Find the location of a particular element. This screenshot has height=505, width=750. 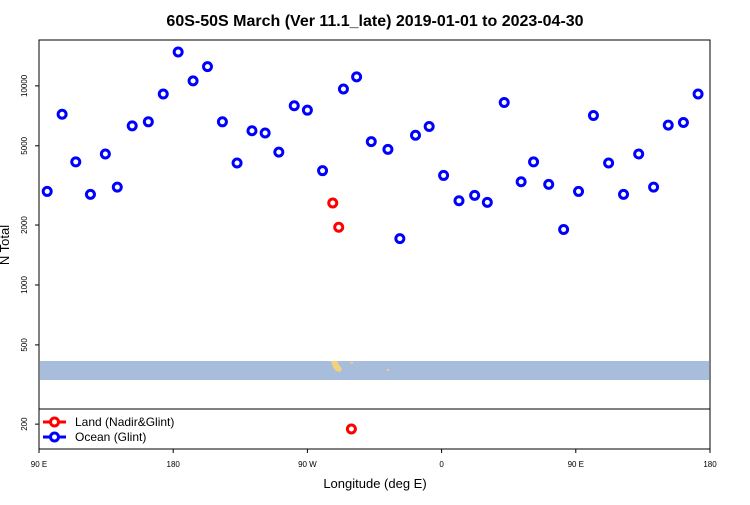

map-ocean-band is located at coordinates (374, 370).